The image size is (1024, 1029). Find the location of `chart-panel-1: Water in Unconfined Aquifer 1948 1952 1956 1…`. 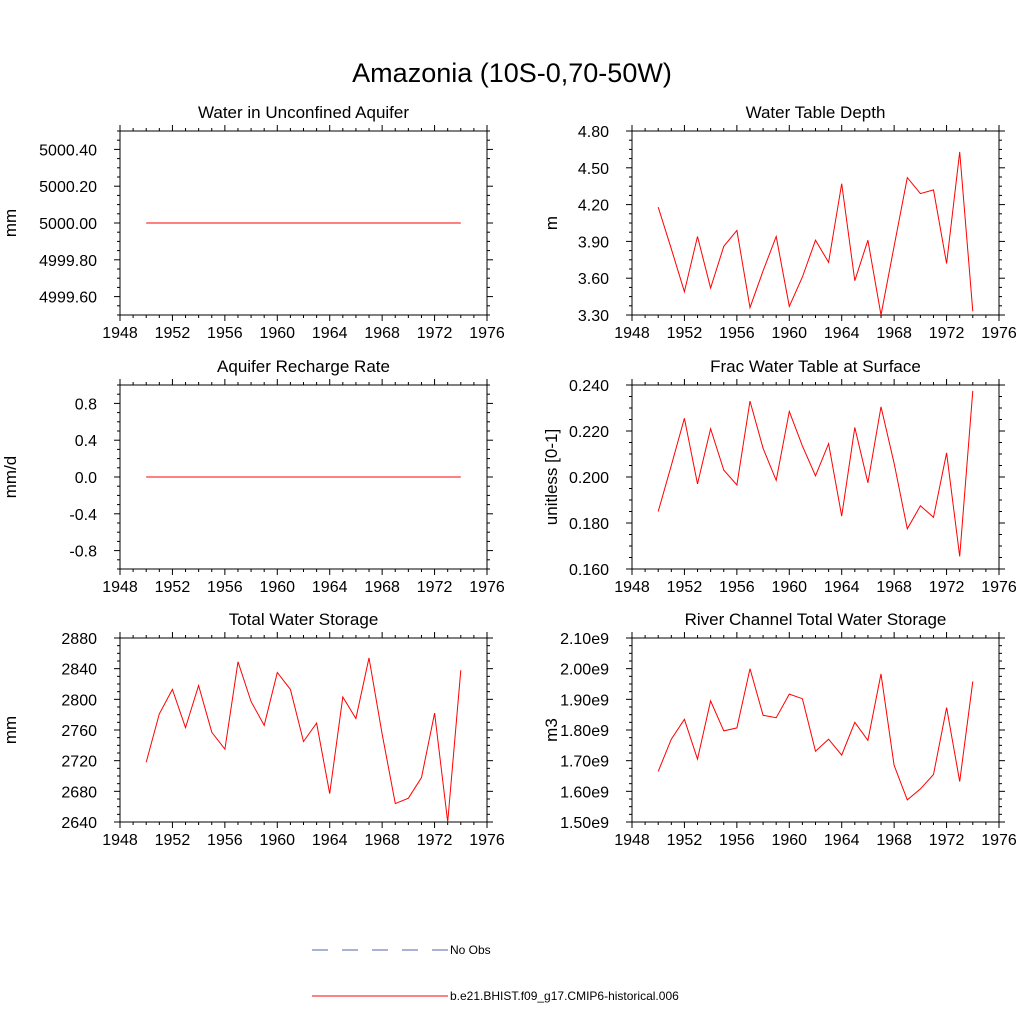

chart-panel-1: Water in Unconfined Aquifer 1948 1952 1956 1… is located at coordinates (253, 222).